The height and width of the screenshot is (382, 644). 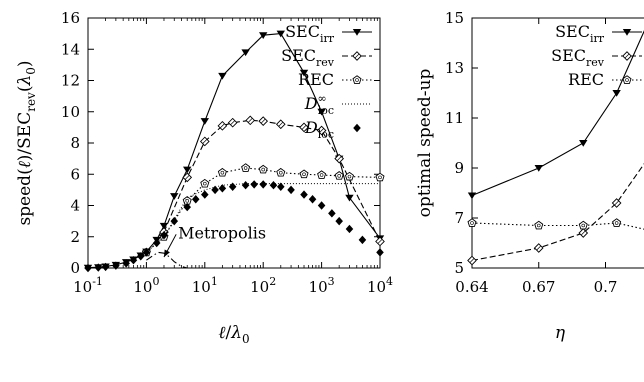 I want to click on annotation-label: Metropolis, so click(x=222, y=232).